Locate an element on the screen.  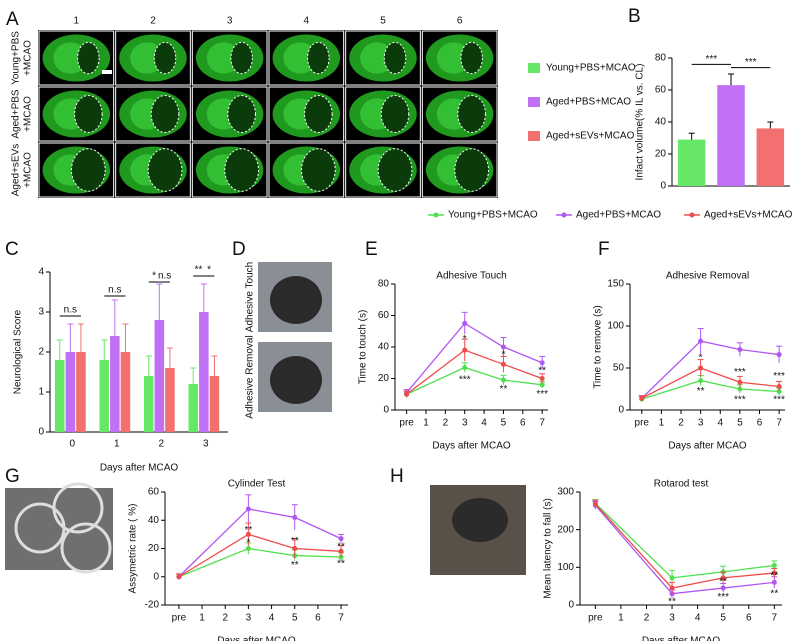
y-tick-label: 80 is located at coordinates (384, 284).